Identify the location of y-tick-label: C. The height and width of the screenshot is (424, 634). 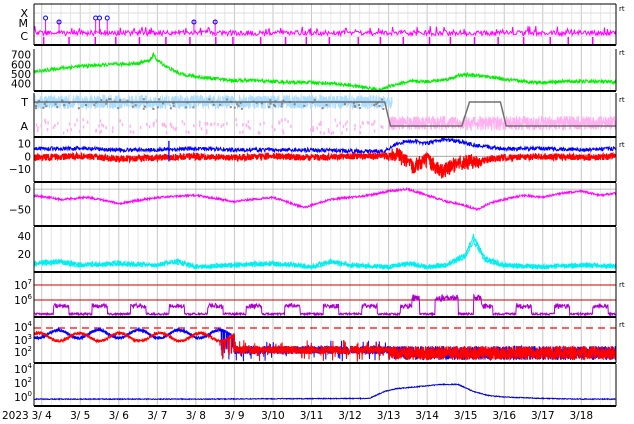
(24, 36).